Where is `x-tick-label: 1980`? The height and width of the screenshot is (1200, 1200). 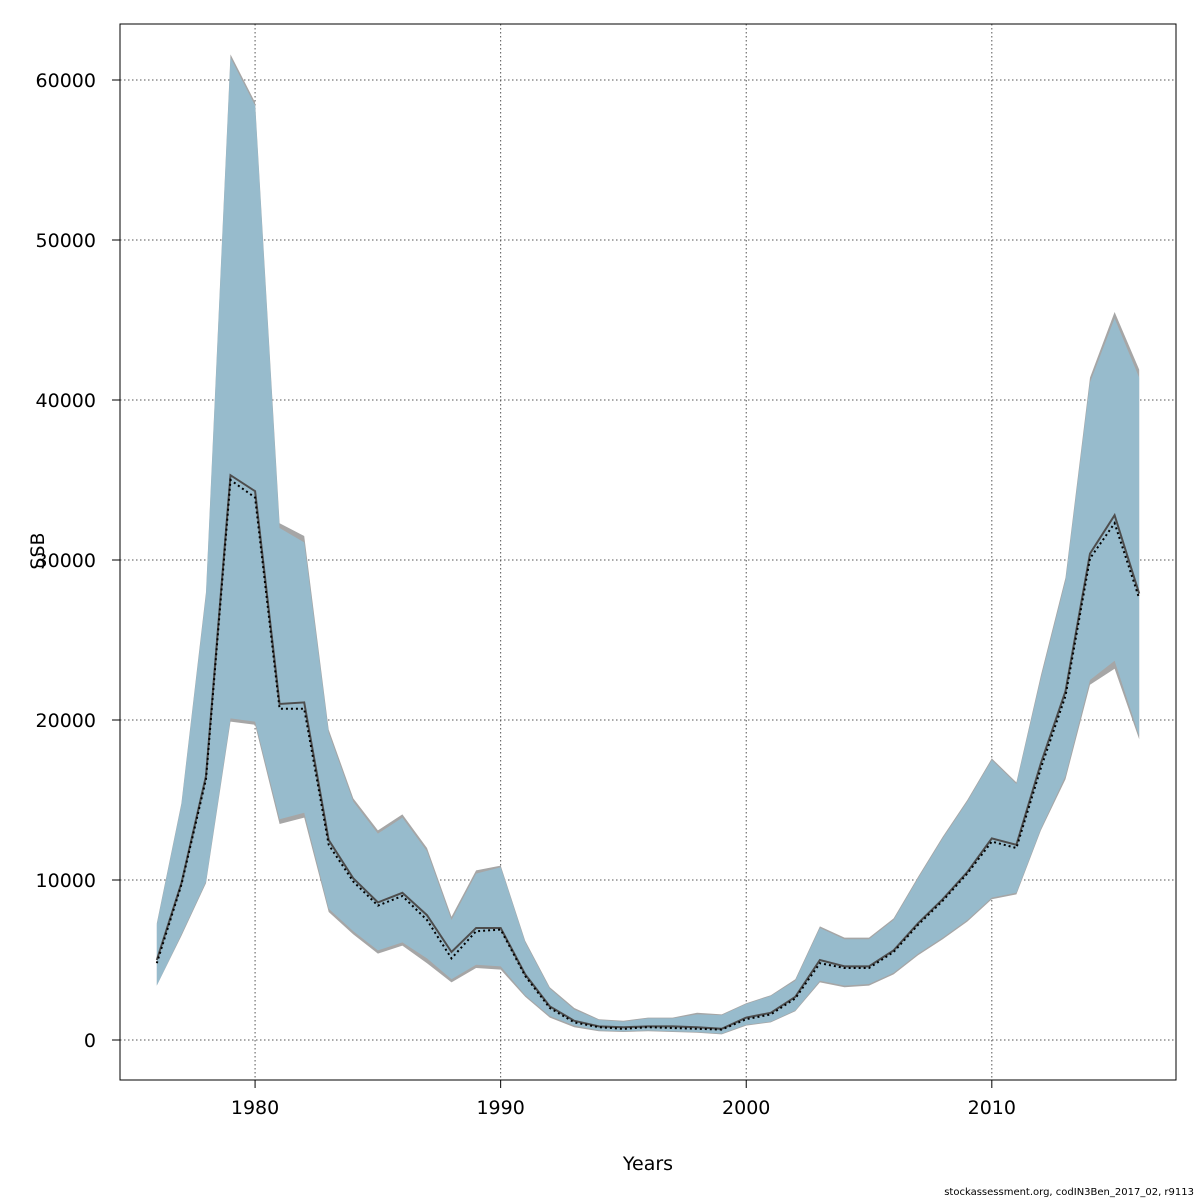
x-tick-label: 1980 is located at coordinates (255, 1108).